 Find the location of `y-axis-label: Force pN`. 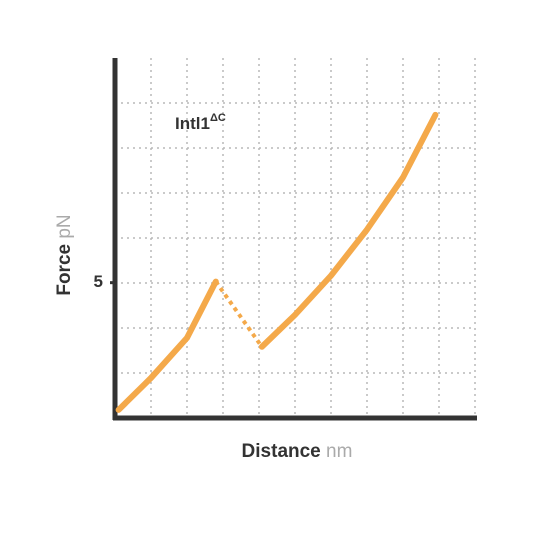

y-axis-label: Force pN is located at coordinates (64, 254).